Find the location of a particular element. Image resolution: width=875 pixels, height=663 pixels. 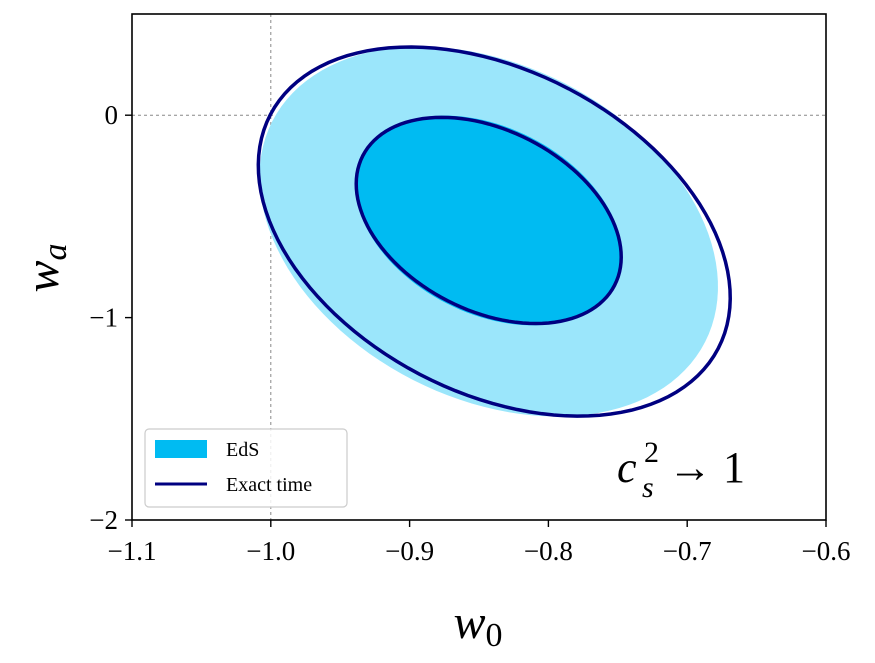

y-axis-label: wa is located at coordinates (45, 267).